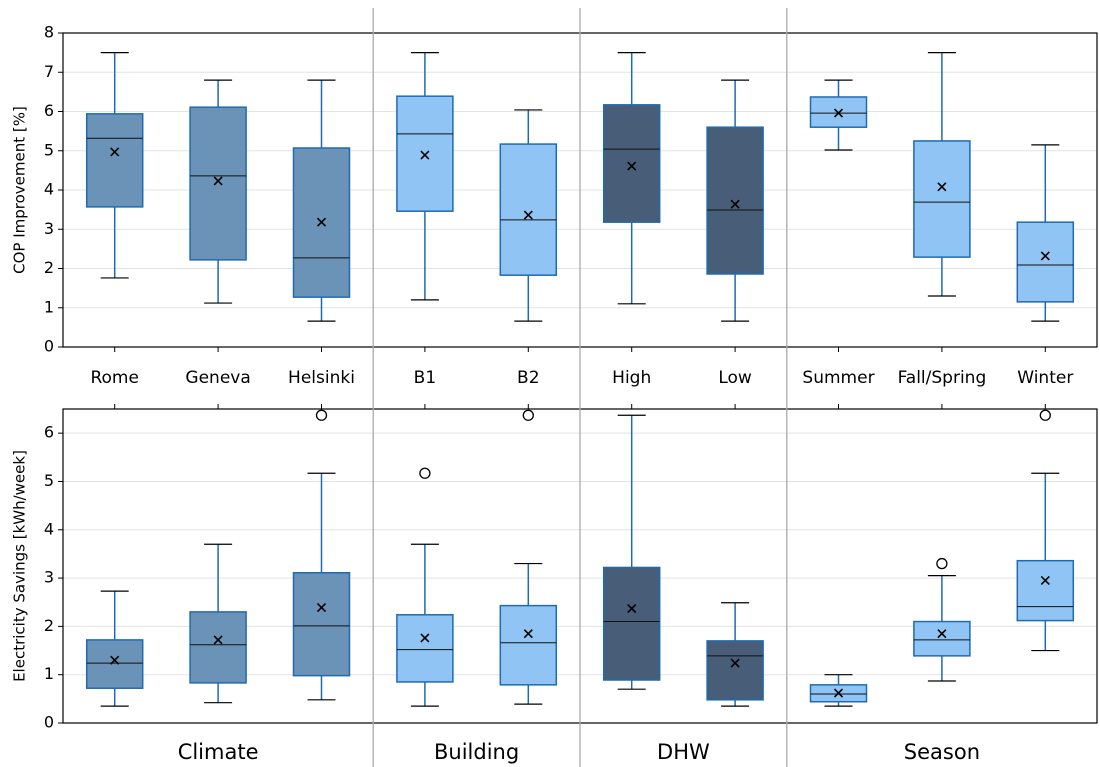  I want to click on x-tick-label: B1, so click(425, 378).